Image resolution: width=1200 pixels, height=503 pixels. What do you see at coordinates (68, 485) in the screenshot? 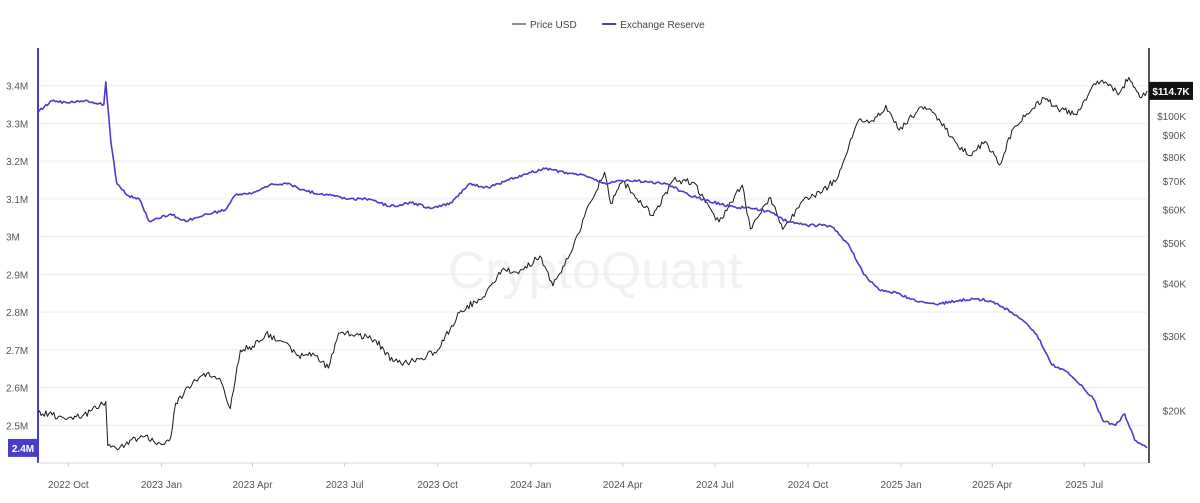
I see `x-tick-label-0: 2022 Oct` at bounding box center [68, 485].